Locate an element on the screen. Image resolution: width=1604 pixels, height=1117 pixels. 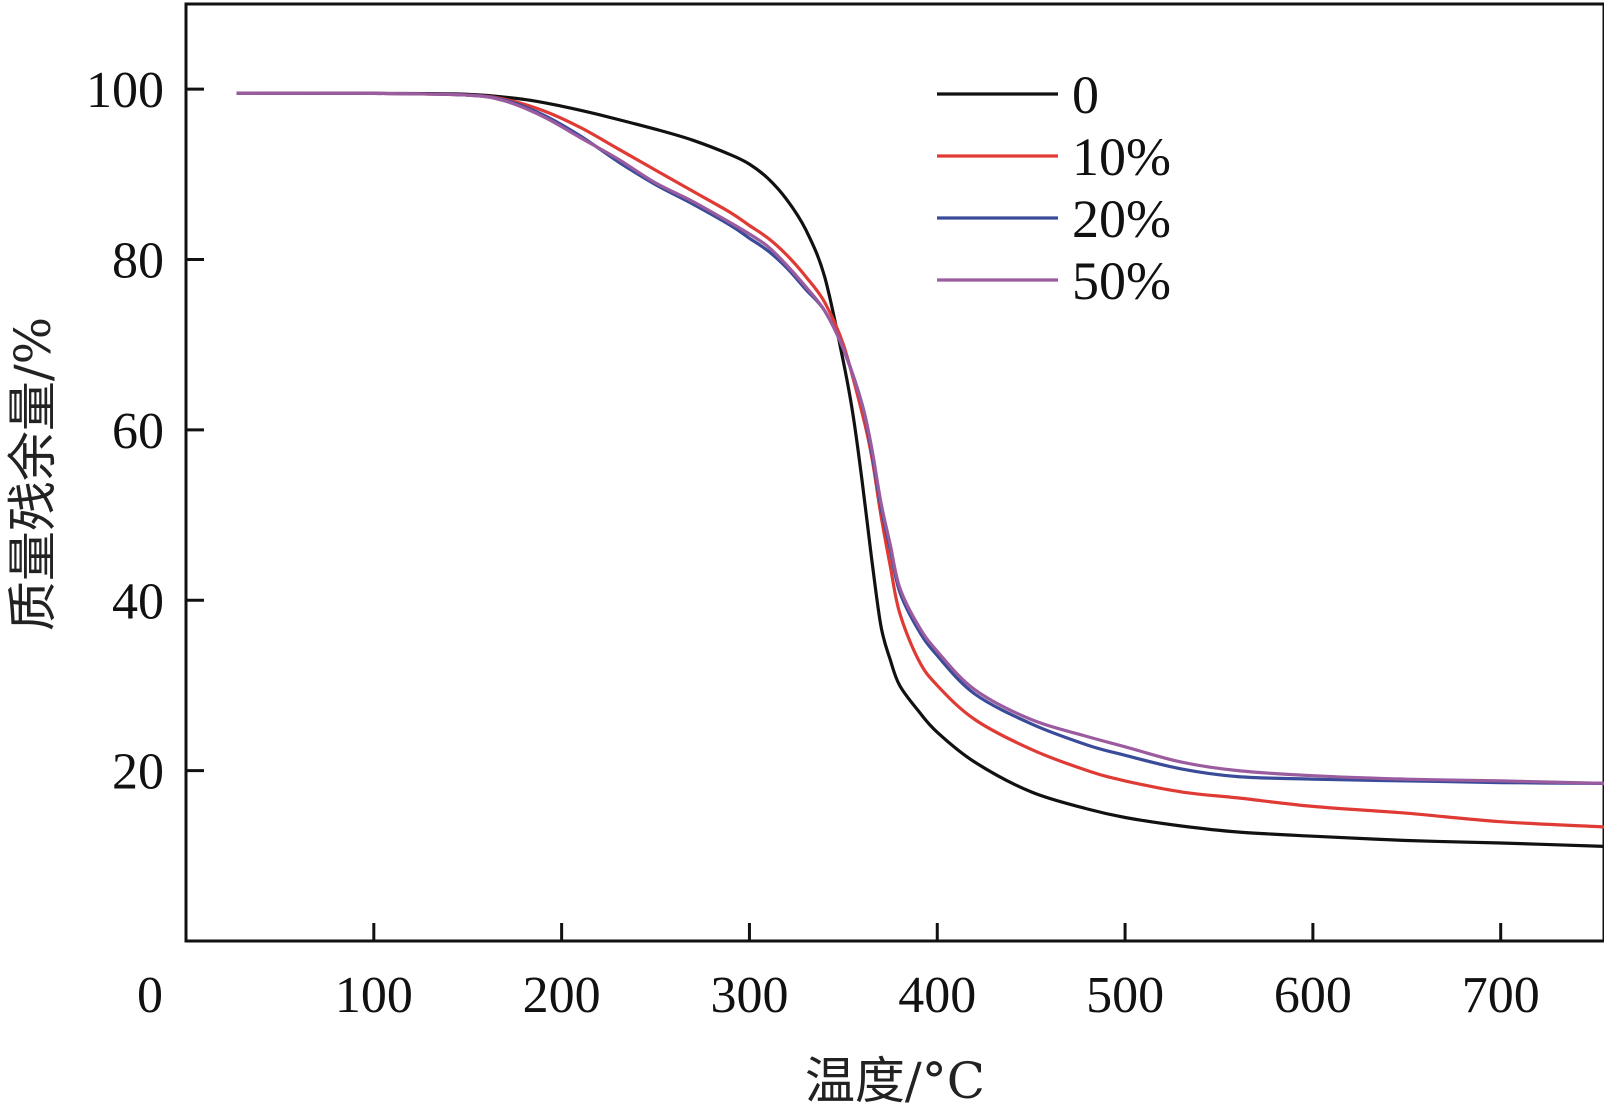
x-tick-label: 100 is located at coordinates (374, 995).